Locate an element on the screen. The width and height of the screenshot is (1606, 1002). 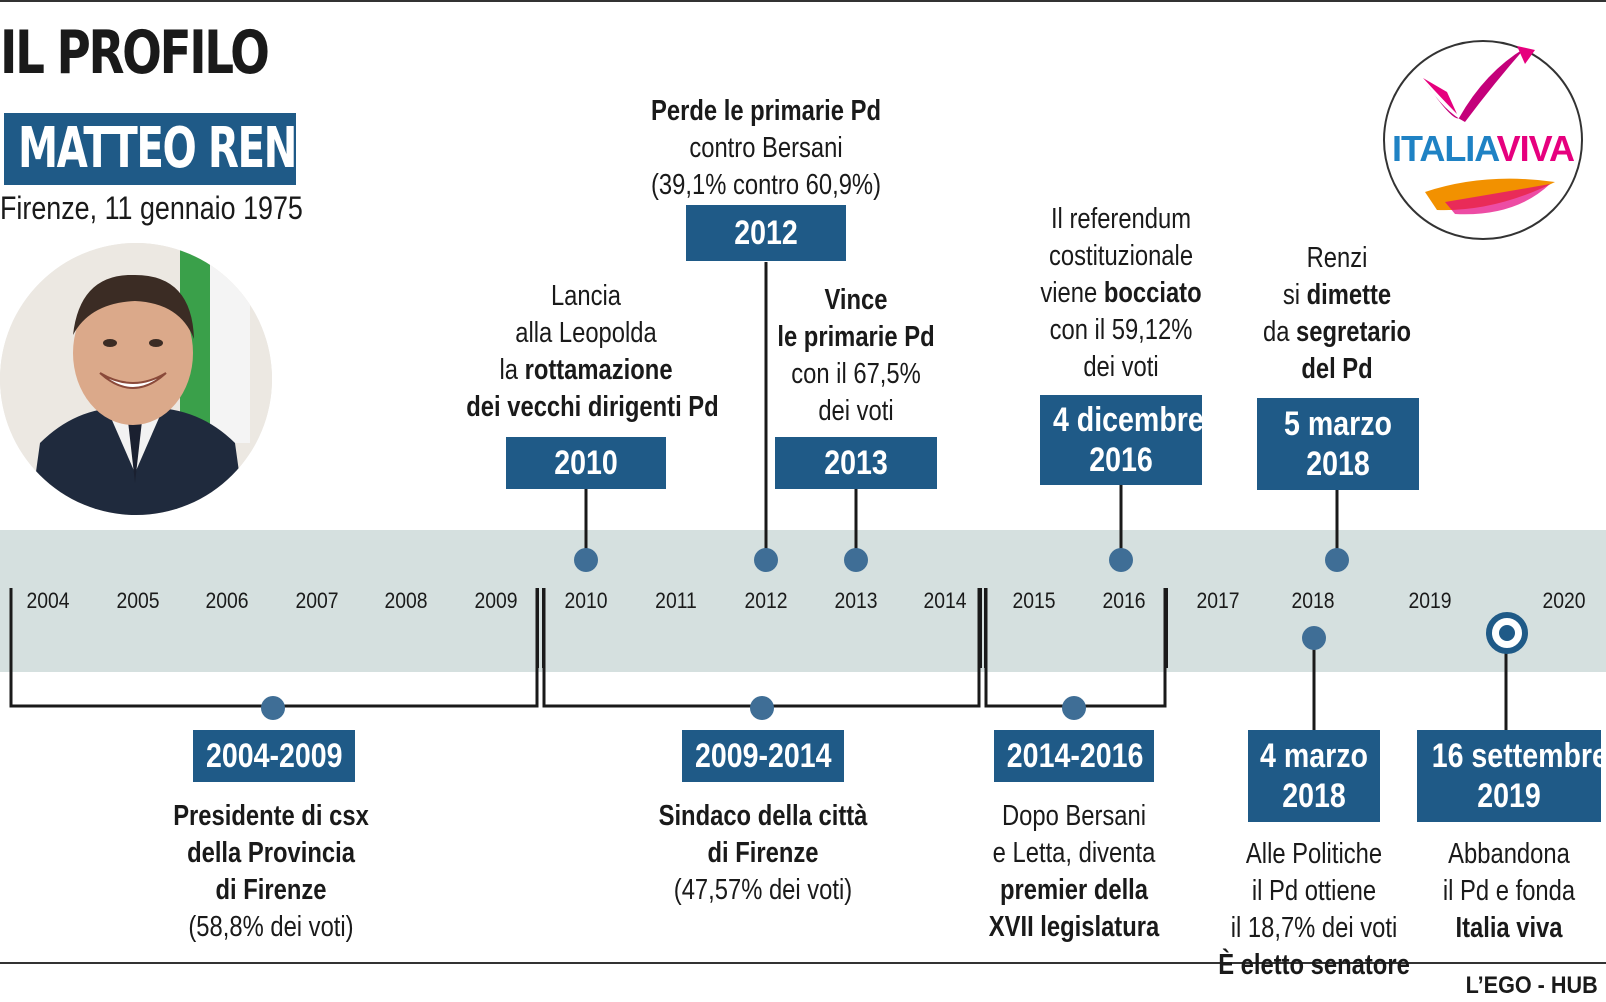
logo-wordmark: ITALIAVIVA is located at coordinates (1483, 149).